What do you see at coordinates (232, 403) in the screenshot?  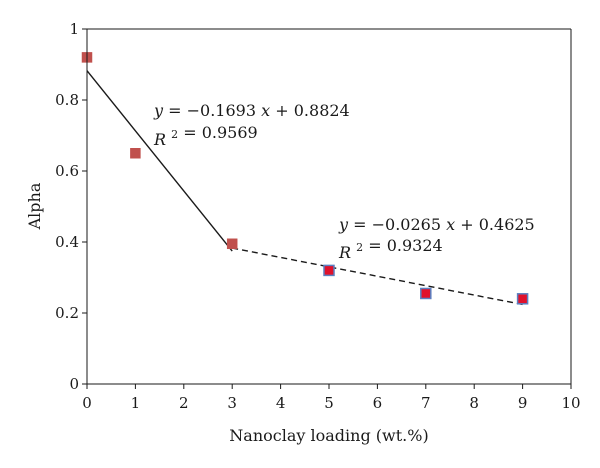 I see `x-tick-label: 3` at bounding box center [232, 403].